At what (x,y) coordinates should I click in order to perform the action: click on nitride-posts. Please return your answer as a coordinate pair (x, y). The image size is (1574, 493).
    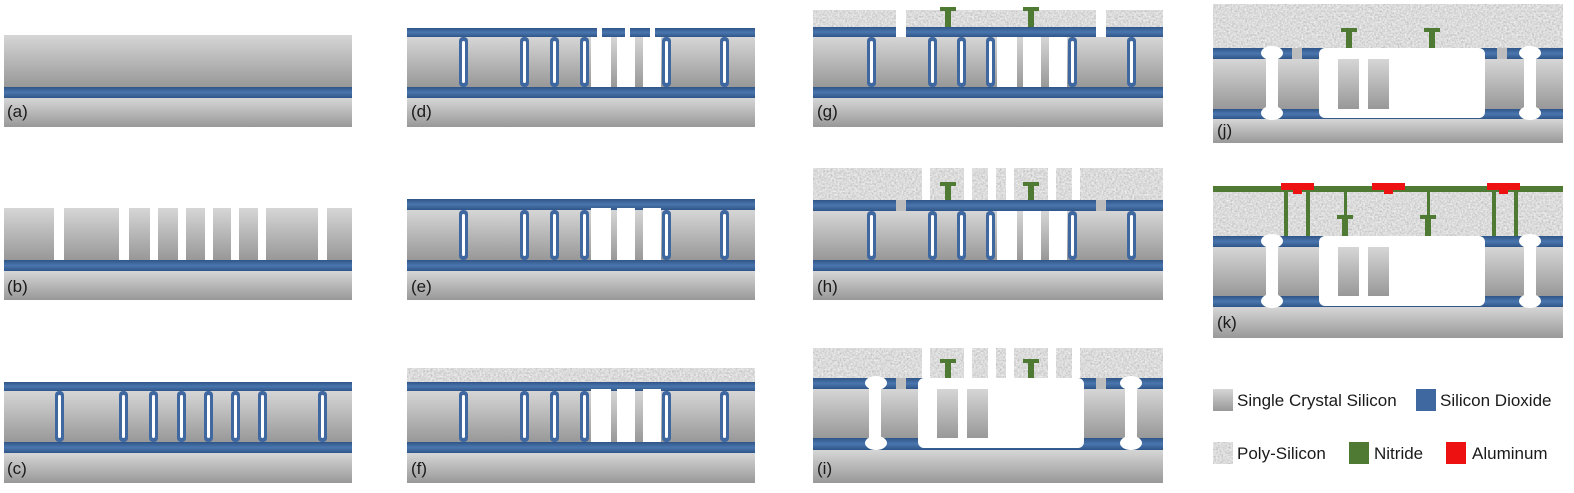
    Looking at the image, I should click on (1401, 214).